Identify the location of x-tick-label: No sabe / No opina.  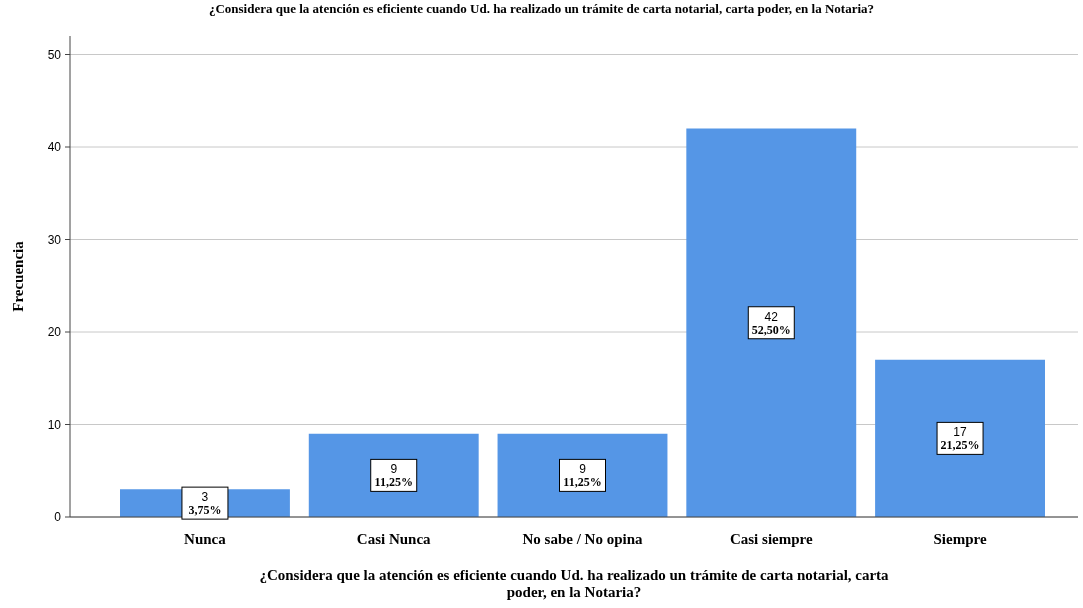
(583, 539).